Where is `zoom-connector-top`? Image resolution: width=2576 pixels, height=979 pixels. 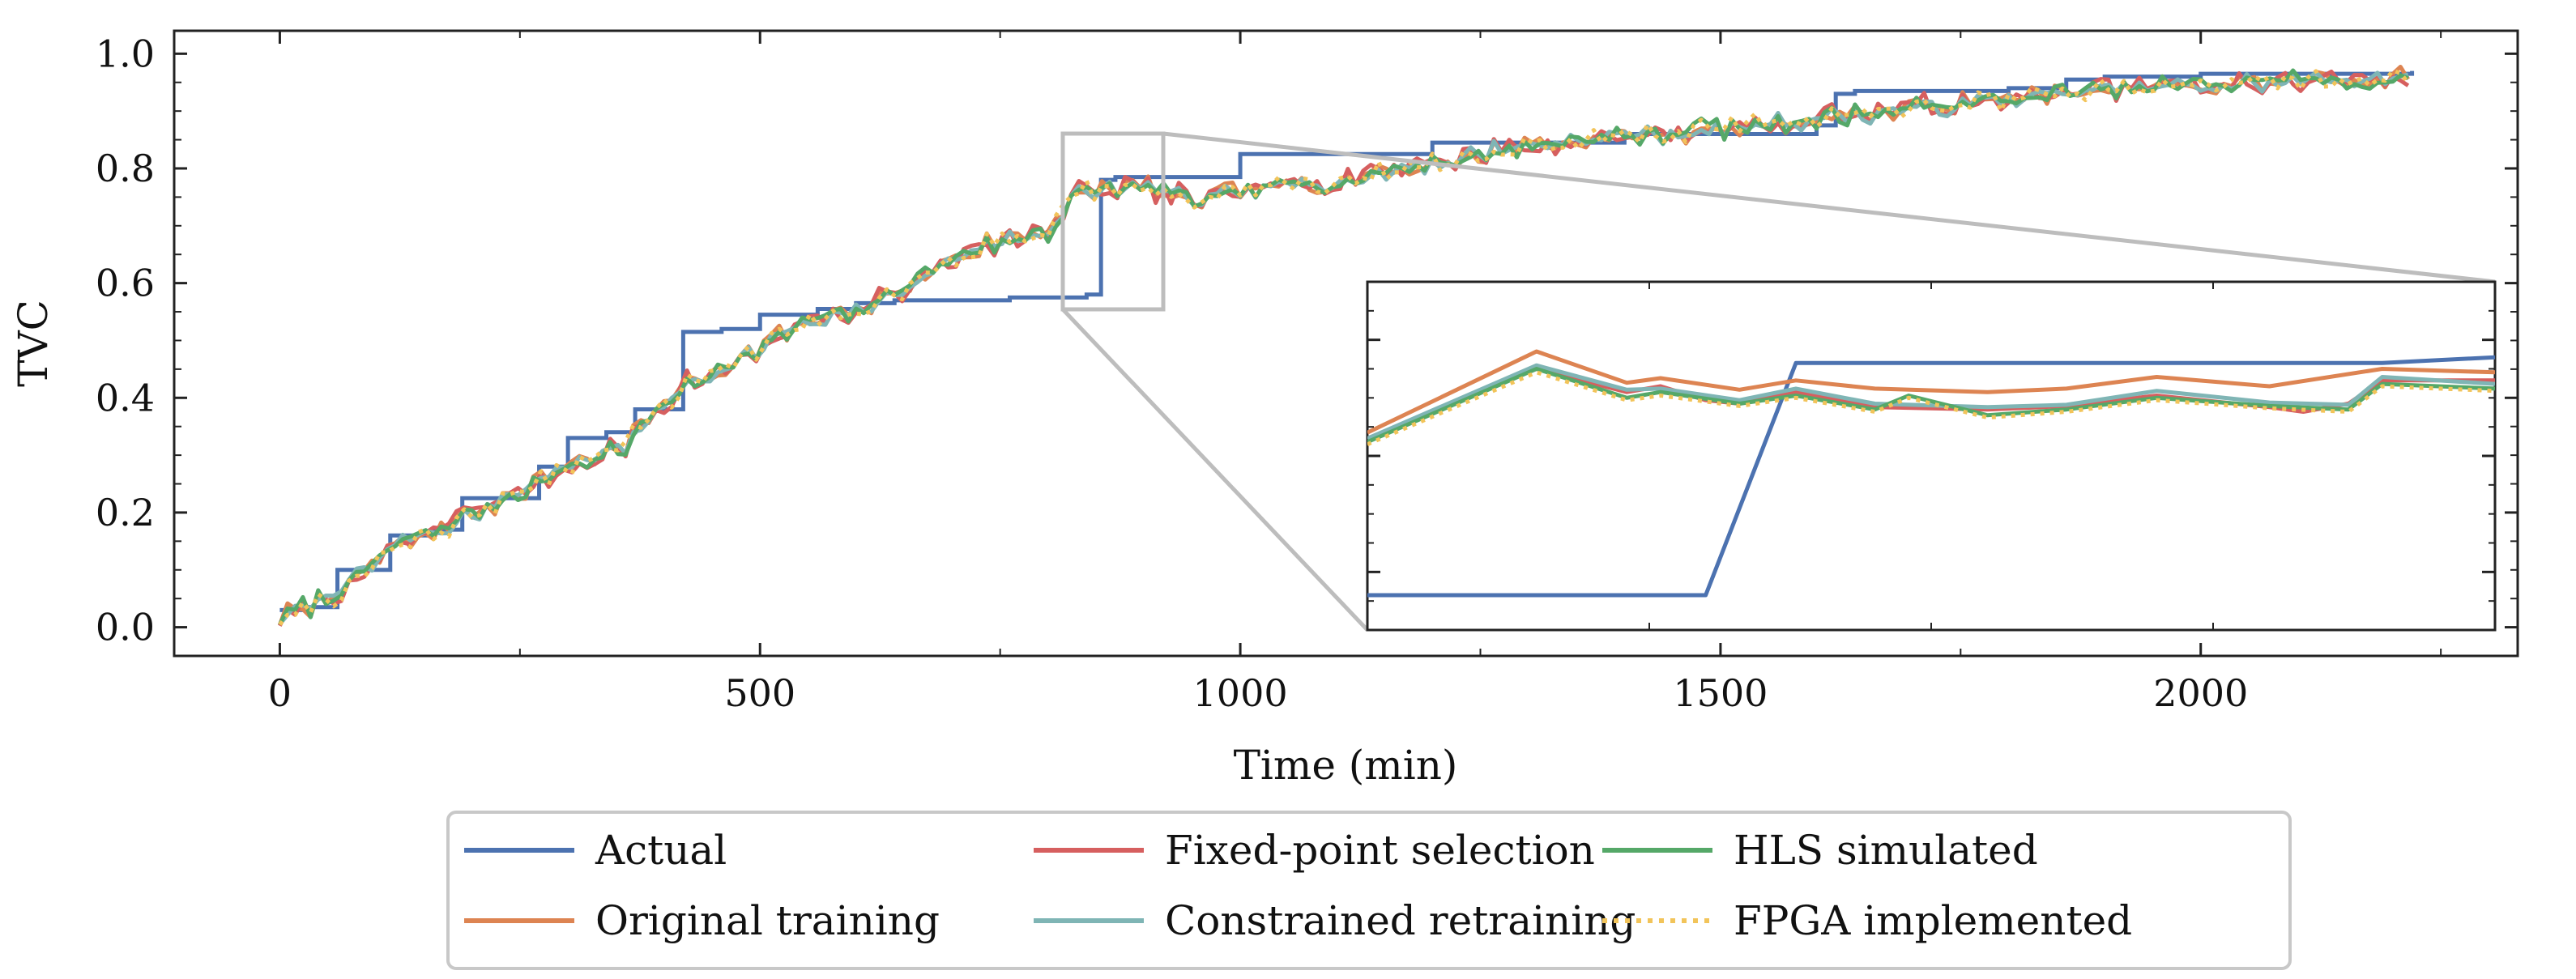
zoom-connector-top is located at coordinates (1829, 207).